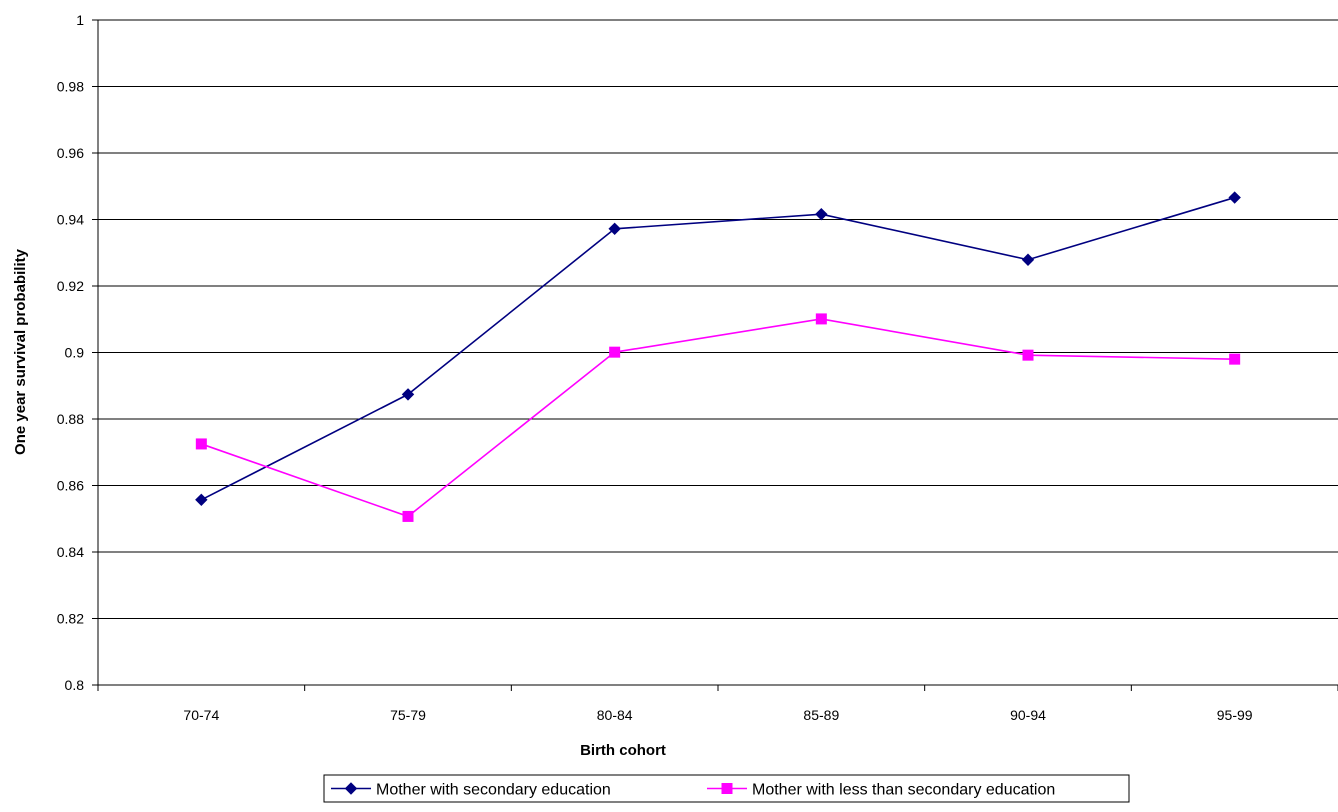 This screenshot has width=1338, height=812. What do you see at coordinates (70, 419) in the screenshot?
I see `y-tick-label: 0.88` at bounding box center [70, 419].